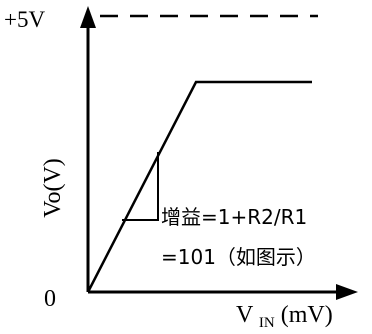  I want to click on gain-formula-label: 增益=1+R2/R1, so click(234, 217).